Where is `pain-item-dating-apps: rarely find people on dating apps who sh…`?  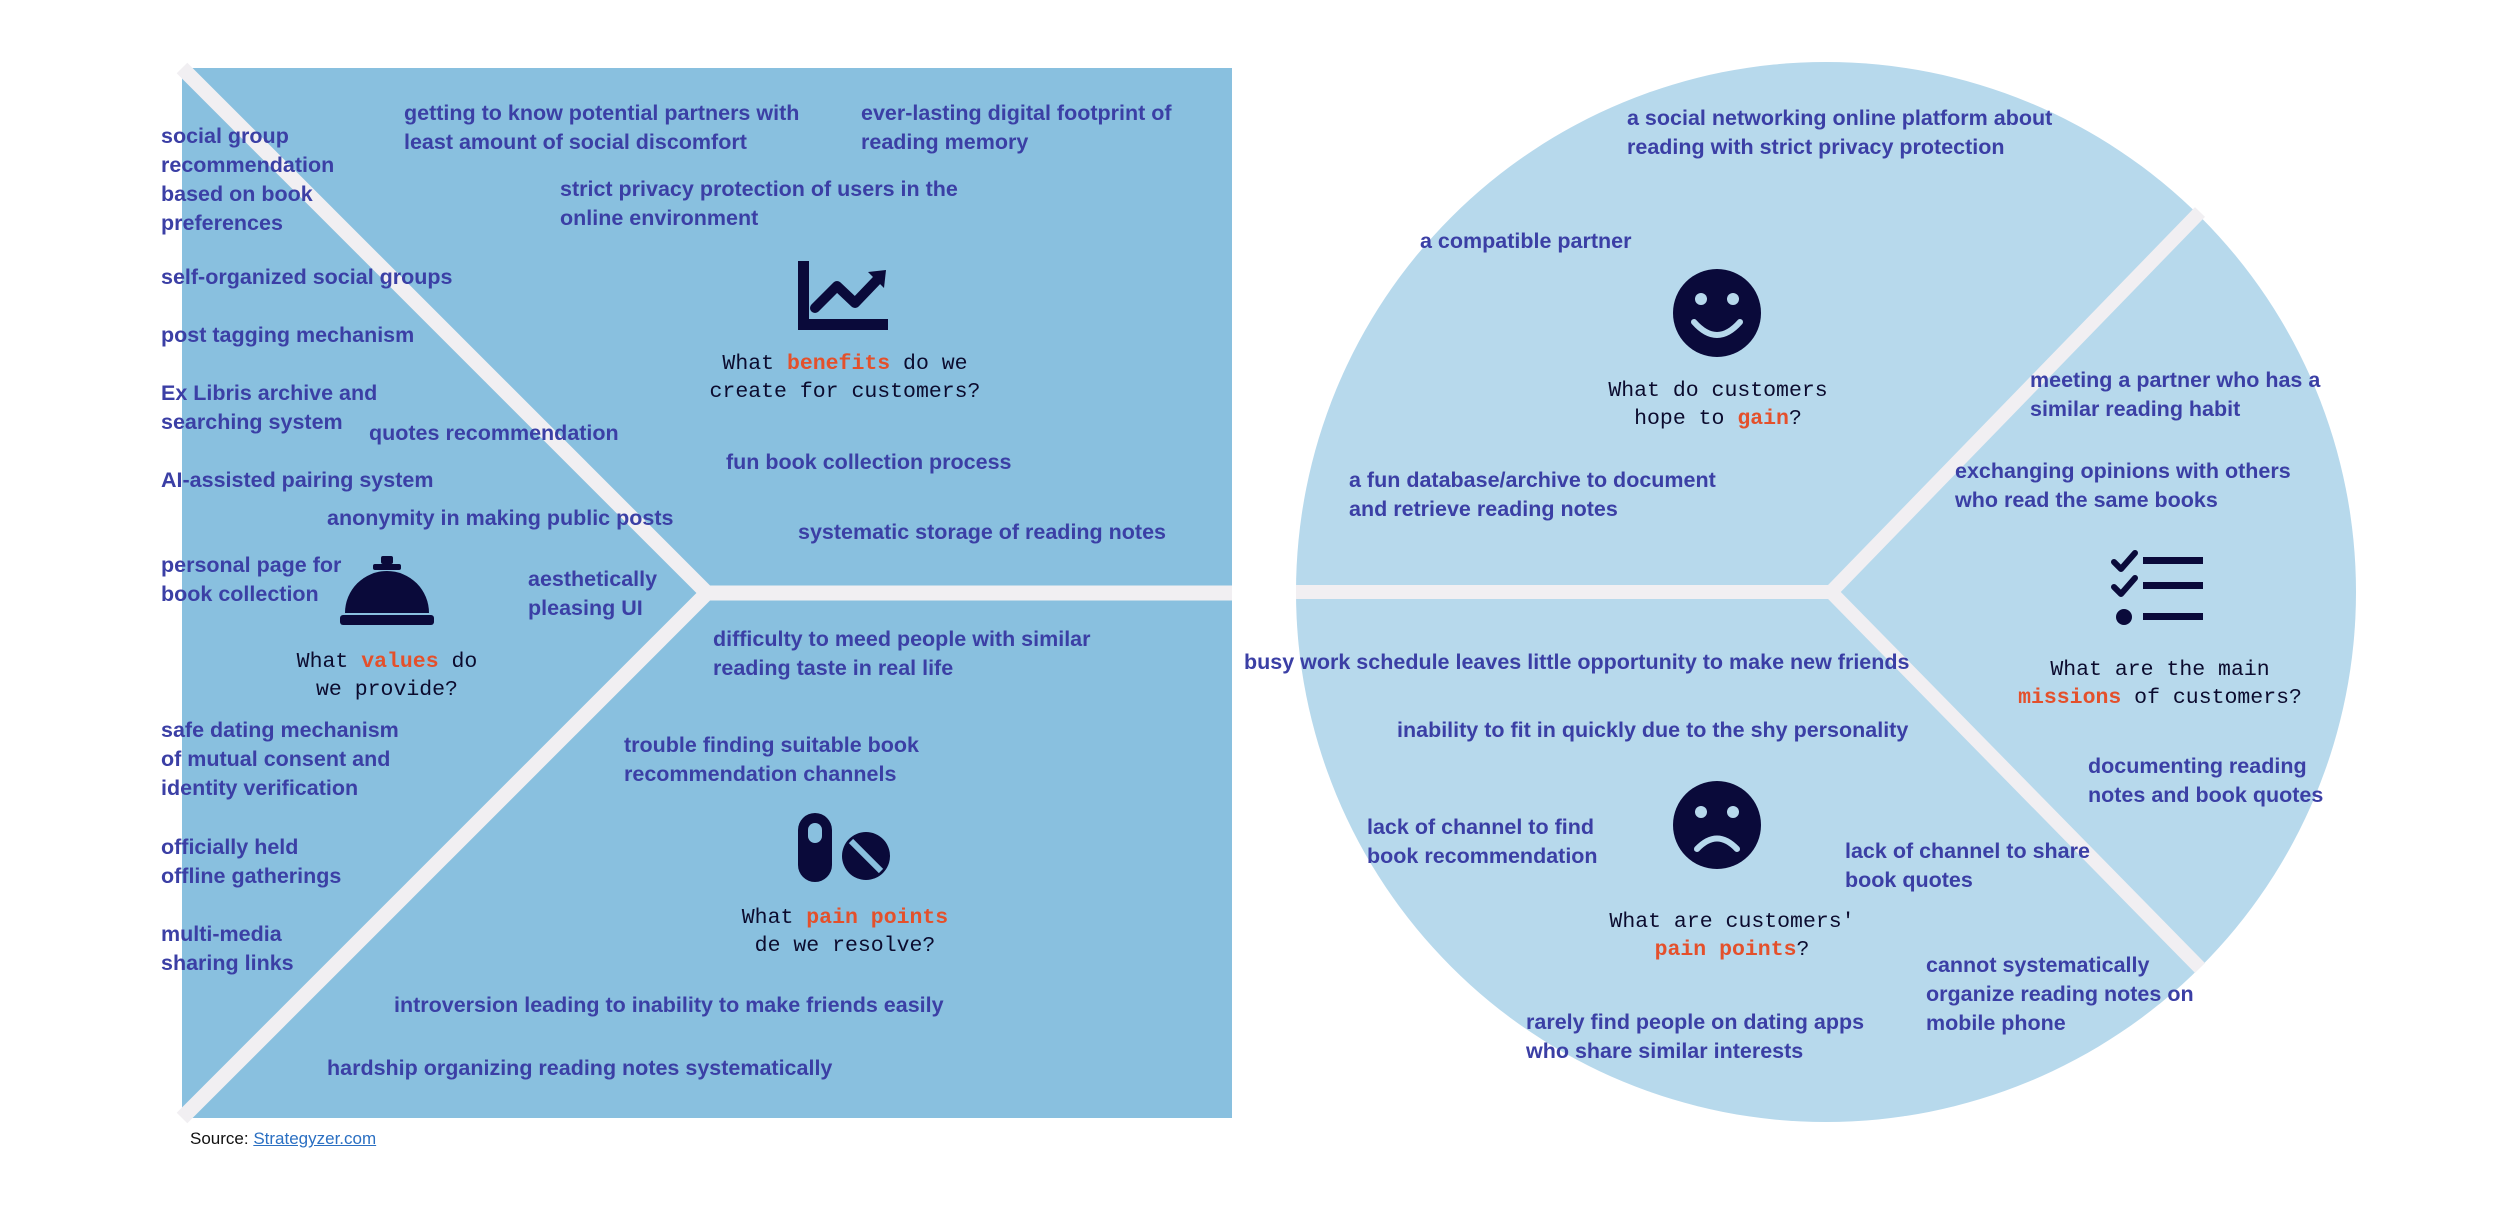 pain-item-dating-apps: rarely find people on dating apps who sh… is located at coordinates (1695, 1036).